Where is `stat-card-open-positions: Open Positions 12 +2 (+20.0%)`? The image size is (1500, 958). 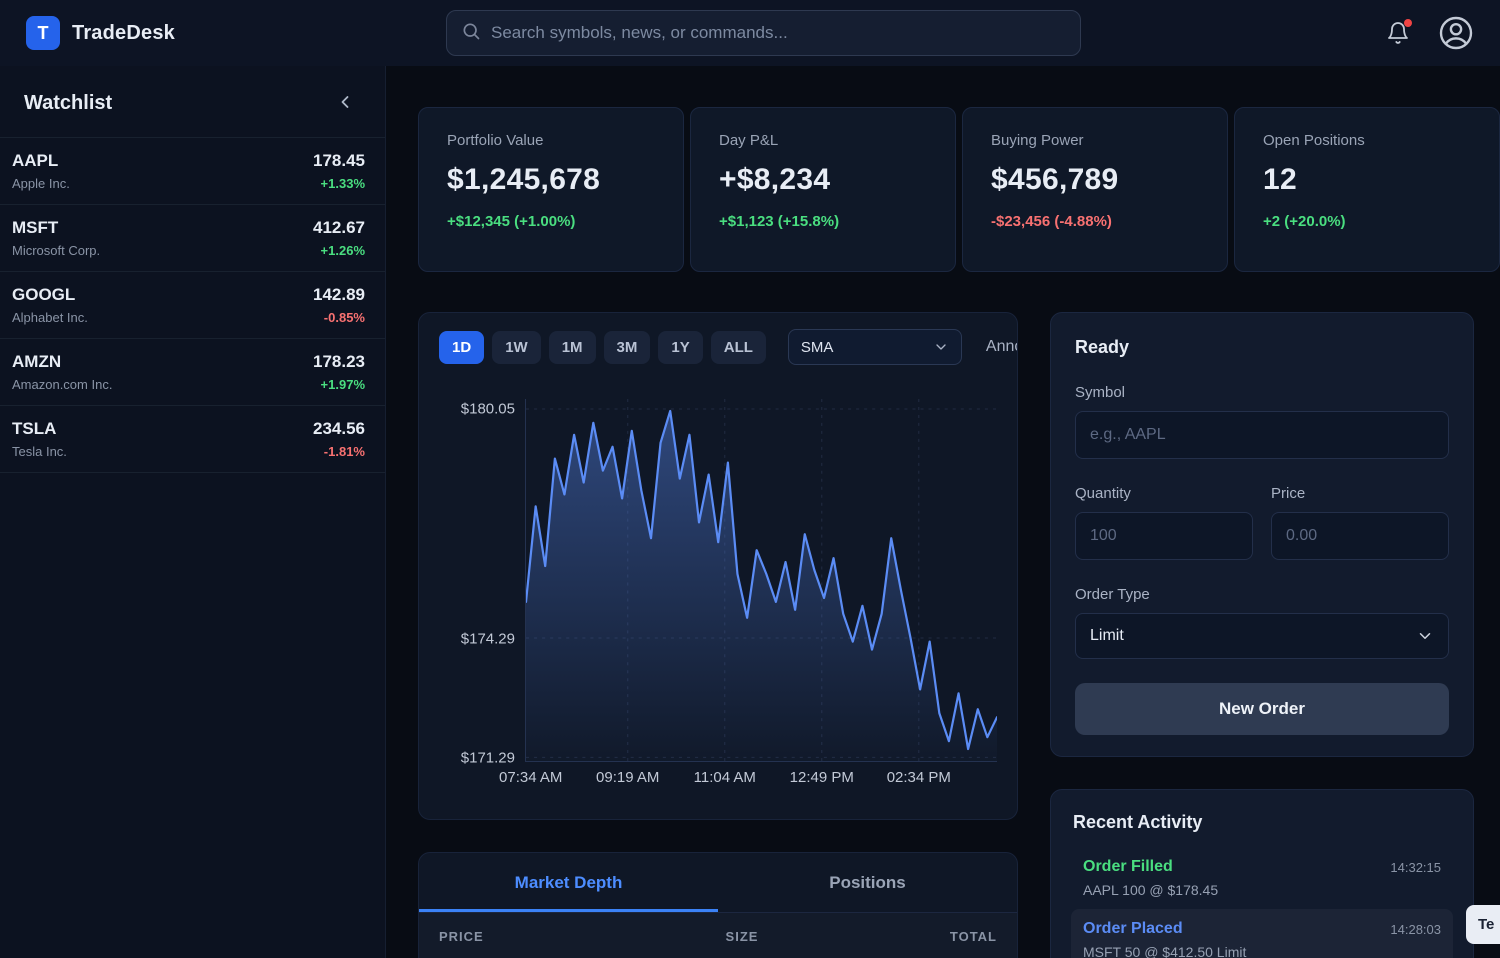 stat-card-open-positions: Open Positions 12 +2 (+20.0%) is located at coordinates (1367, 189).